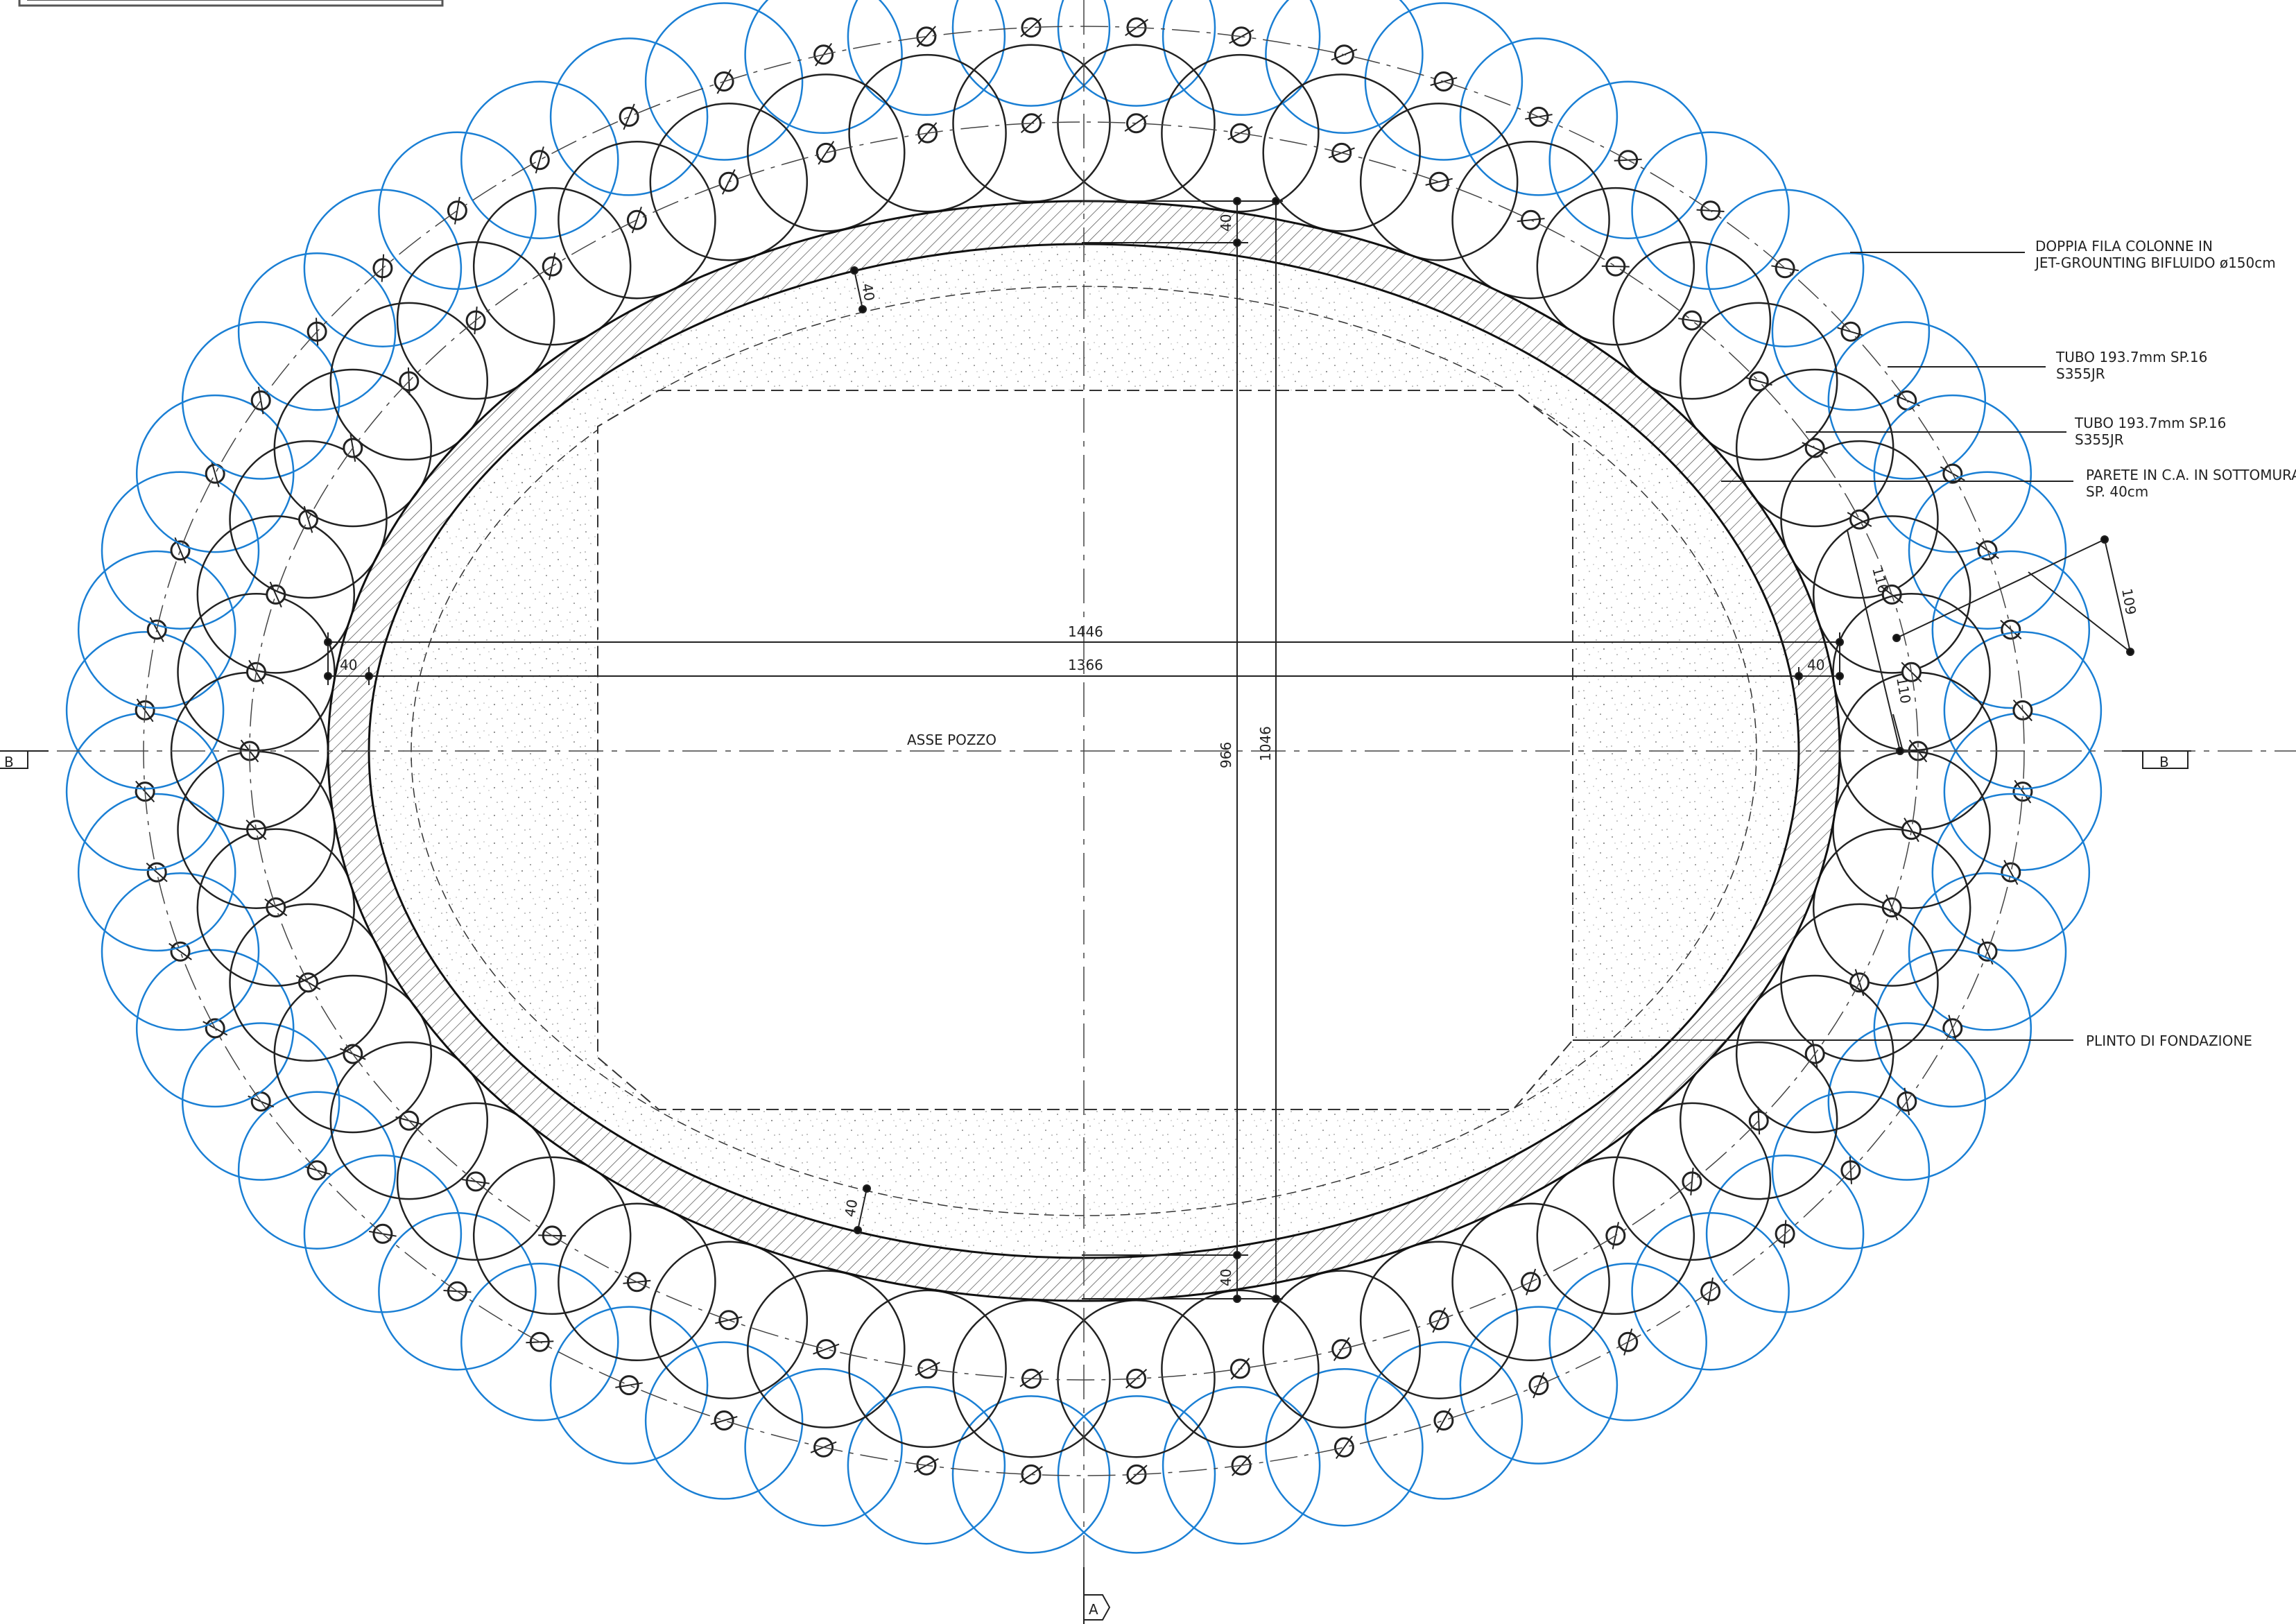 The width and height of the screenshot is (2296, 1624). Describe the element at coordinates (868, 292) in the screenshot. I see `wall-top-left-dim: 40` at that location.